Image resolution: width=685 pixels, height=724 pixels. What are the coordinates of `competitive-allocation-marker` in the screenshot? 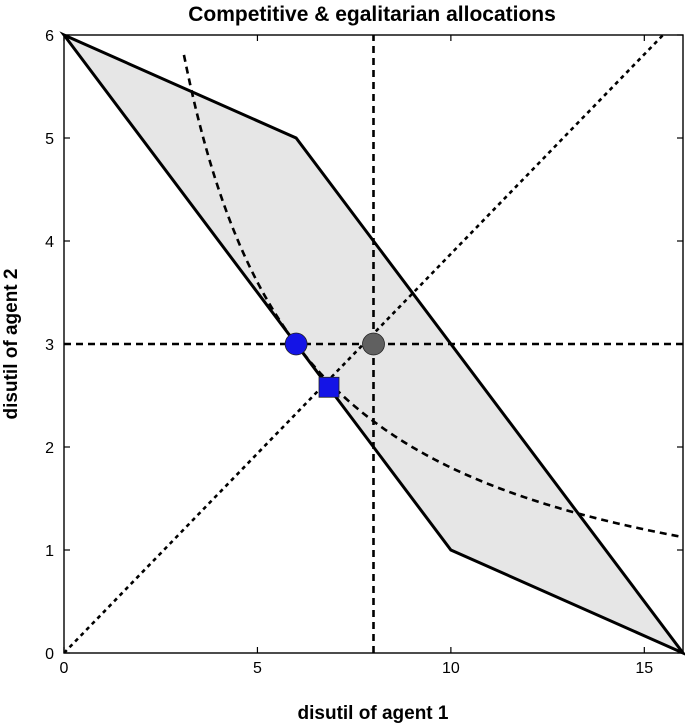 It's located at (296, 344).